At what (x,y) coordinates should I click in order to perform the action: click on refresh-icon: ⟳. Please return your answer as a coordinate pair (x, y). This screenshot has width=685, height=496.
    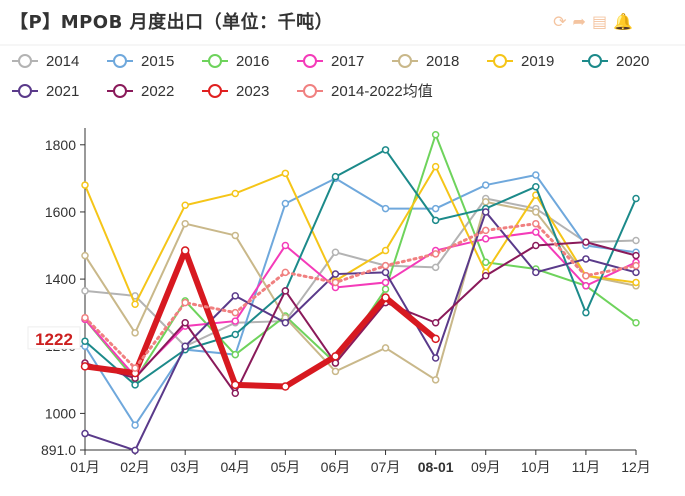
    Looking at the image, I should click on (560, 21).